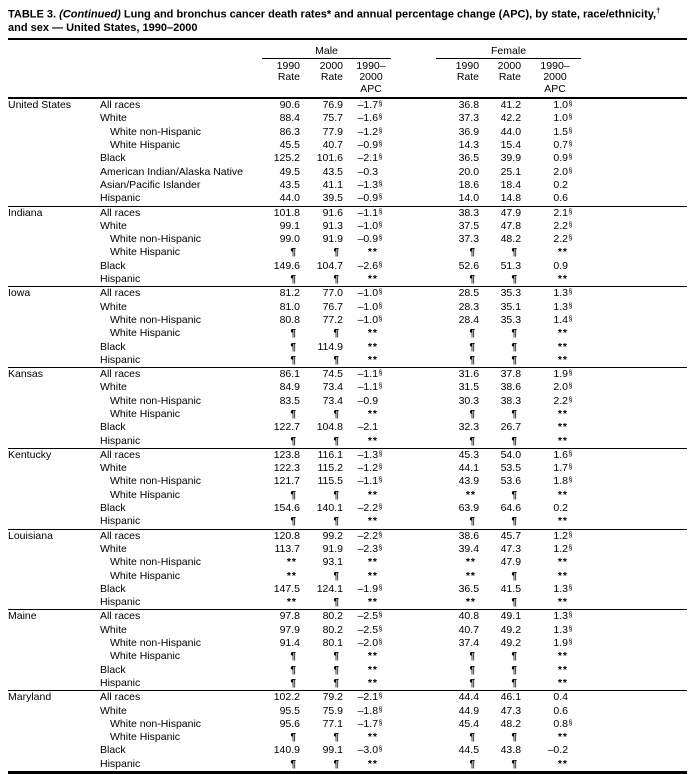 This screenshot has width=688, height=774. I want to click on apc-cell: –1.7 §, so click(367, 724).